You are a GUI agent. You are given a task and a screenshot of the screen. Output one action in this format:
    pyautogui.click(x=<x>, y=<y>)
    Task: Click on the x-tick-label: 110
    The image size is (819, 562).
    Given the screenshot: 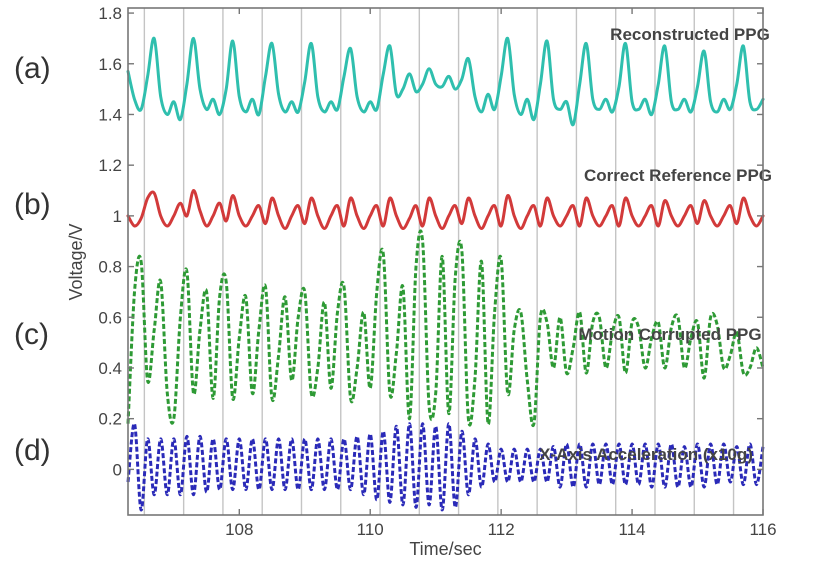 What is the action you would take?
    pyautogui.click(x=370, y=529)
    